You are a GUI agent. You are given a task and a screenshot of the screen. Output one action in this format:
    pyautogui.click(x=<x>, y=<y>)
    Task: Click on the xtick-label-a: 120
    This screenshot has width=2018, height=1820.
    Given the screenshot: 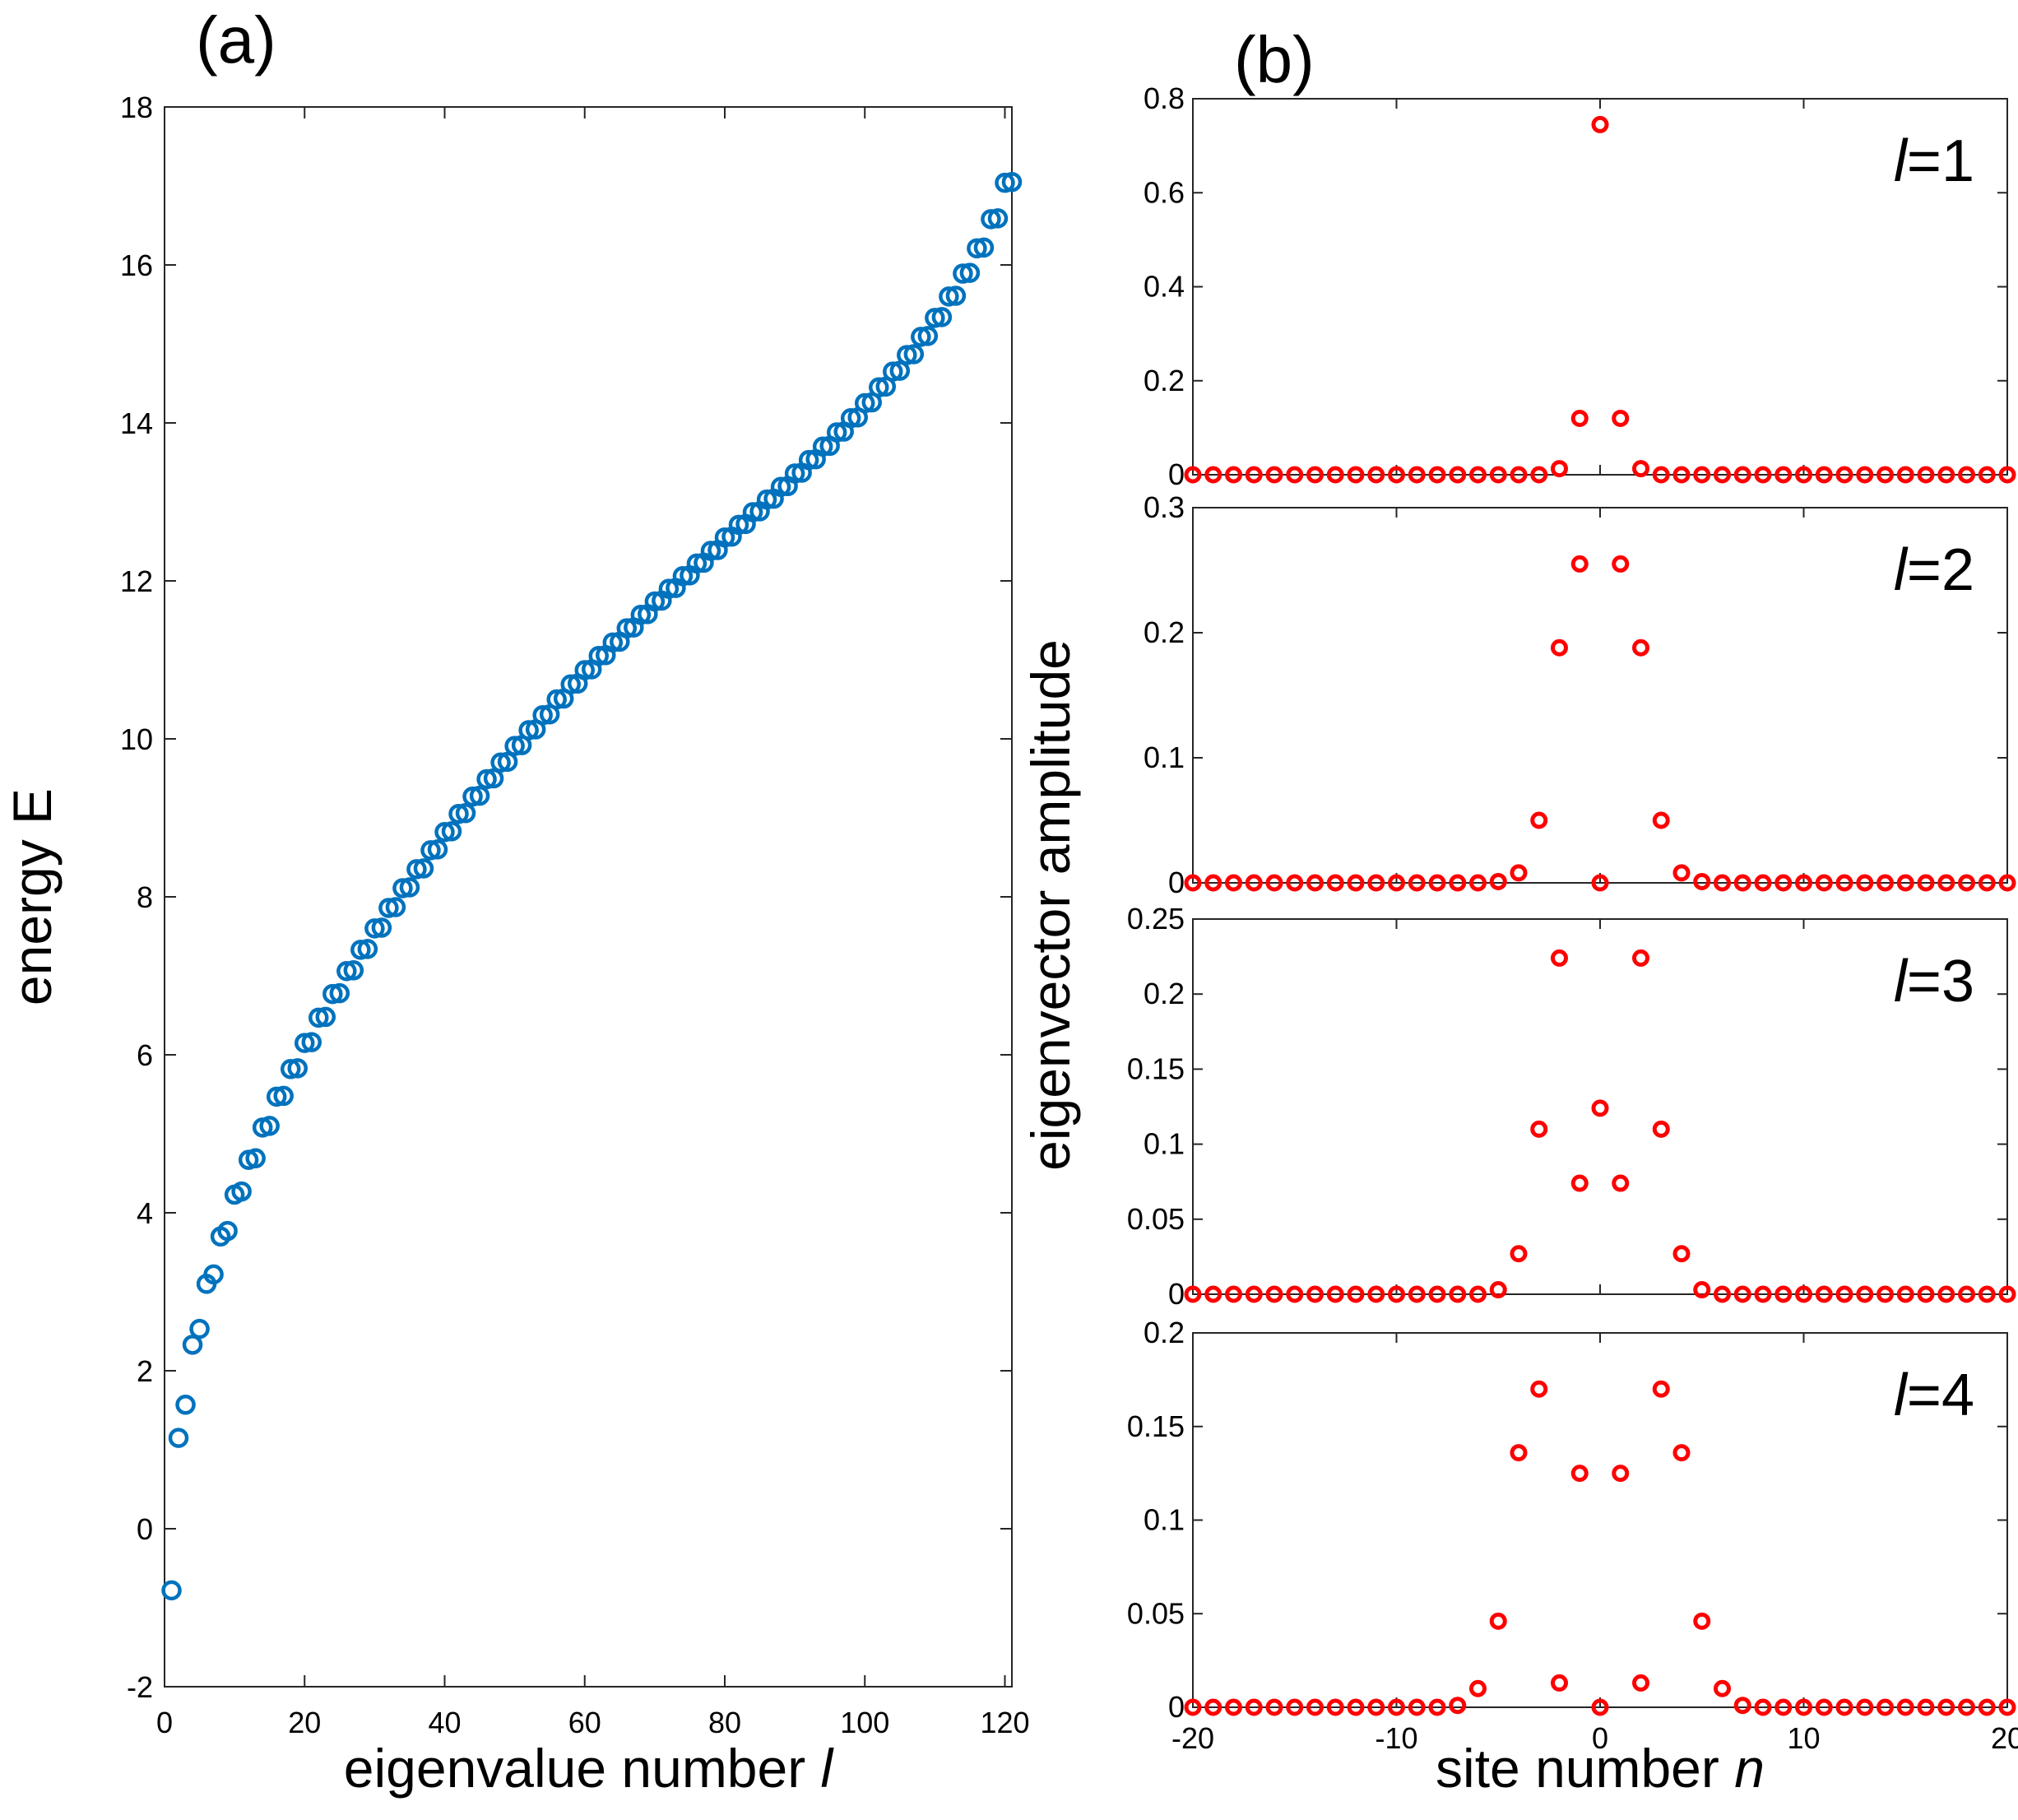 What is the action you would take?
    pyautogui.click(x=1004, y=1723)
    